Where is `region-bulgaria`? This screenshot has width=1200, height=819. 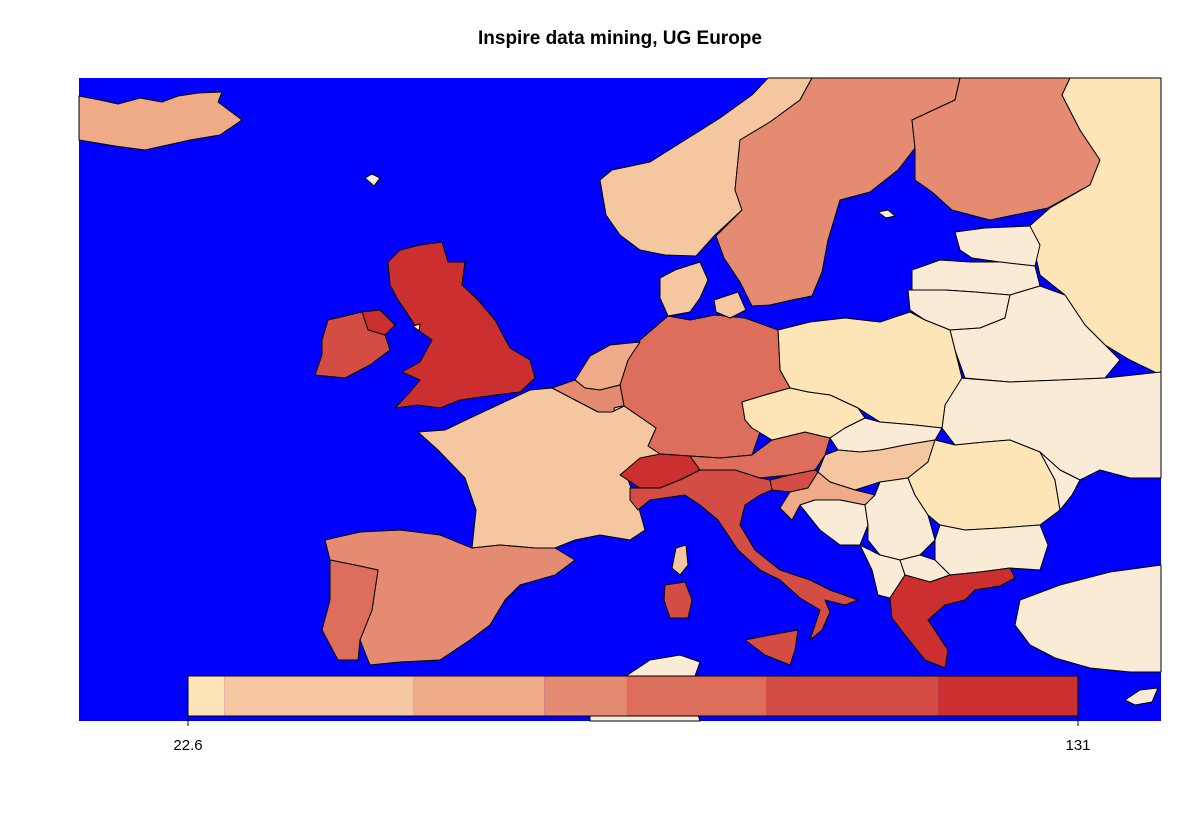 region-bulgaria is located at coordinates (991, 550).